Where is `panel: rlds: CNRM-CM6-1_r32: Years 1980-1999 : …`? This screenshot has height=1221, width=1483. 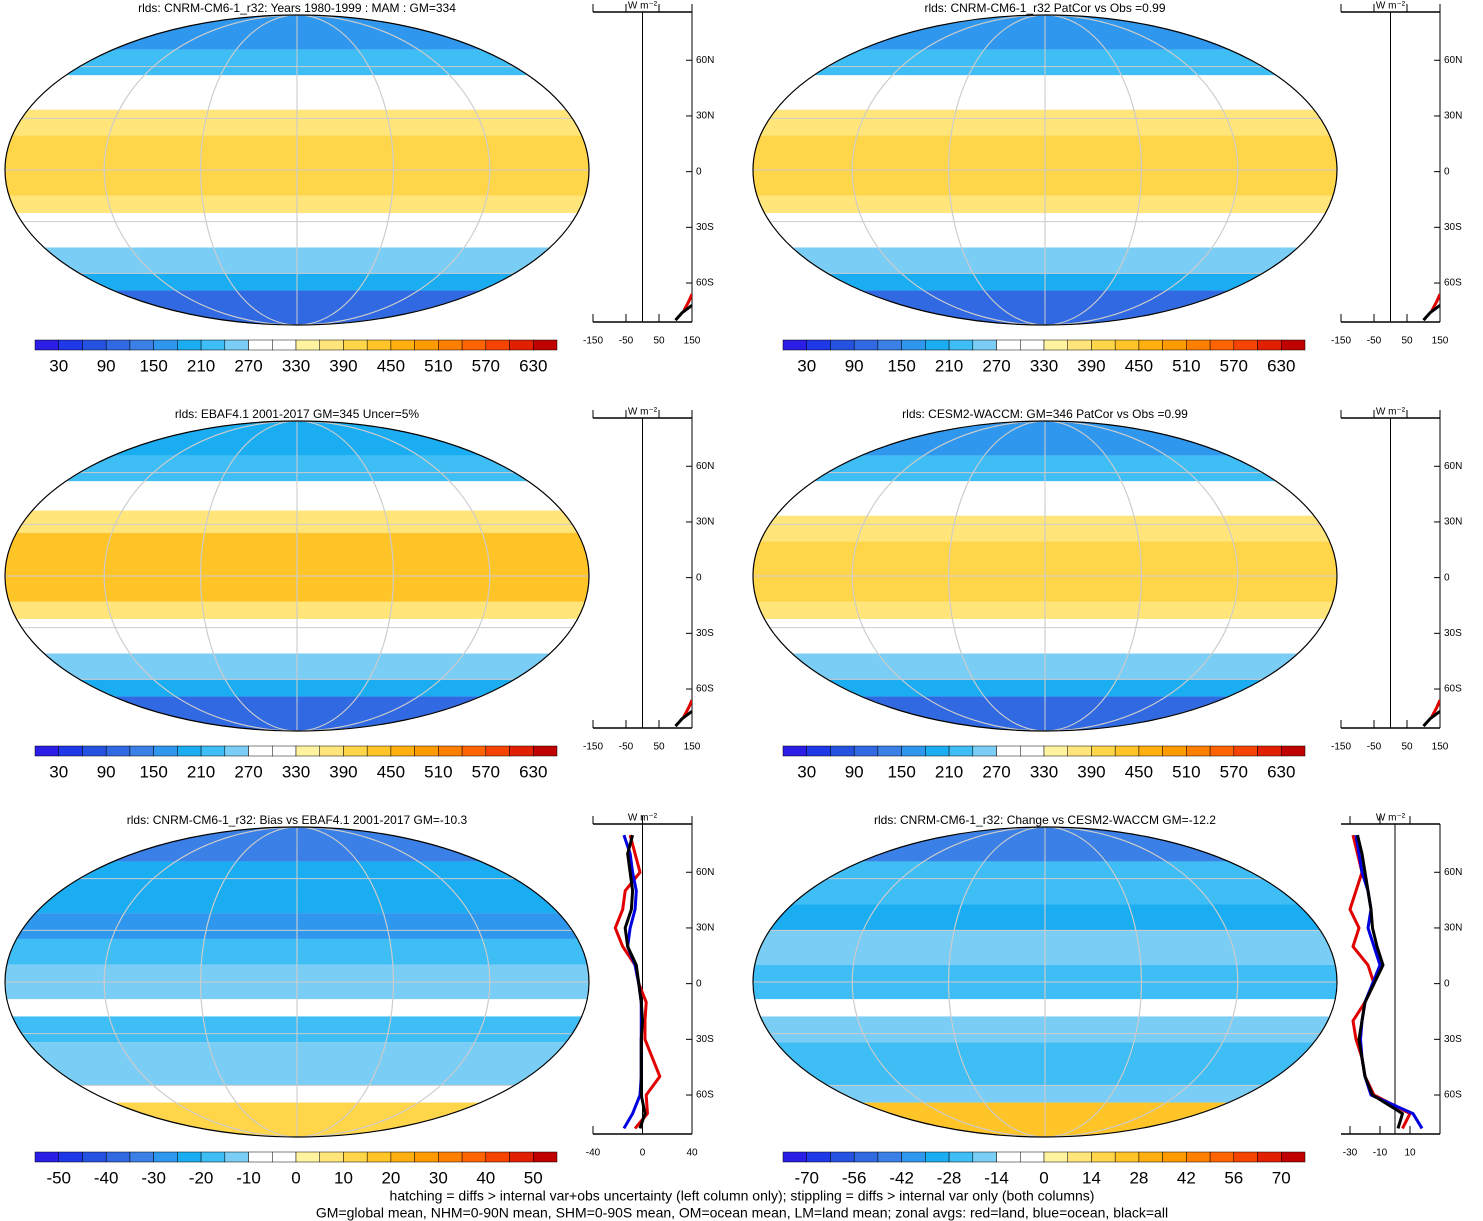 panel: rlds: CNRM-CM6-1_r32: Years 1980-1999 : … is located at coordinates (359, 188).